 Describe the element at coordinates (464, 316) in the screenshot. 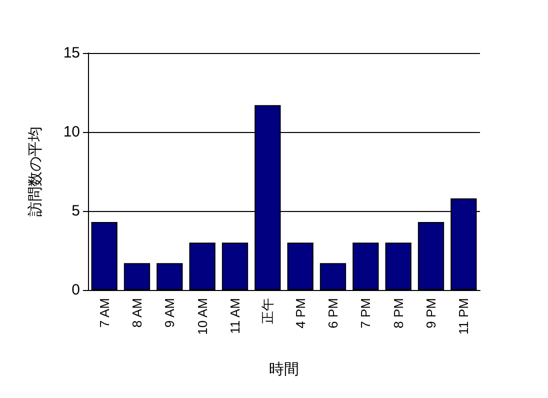

I see `x-tick-label: 11 PM` at that location.